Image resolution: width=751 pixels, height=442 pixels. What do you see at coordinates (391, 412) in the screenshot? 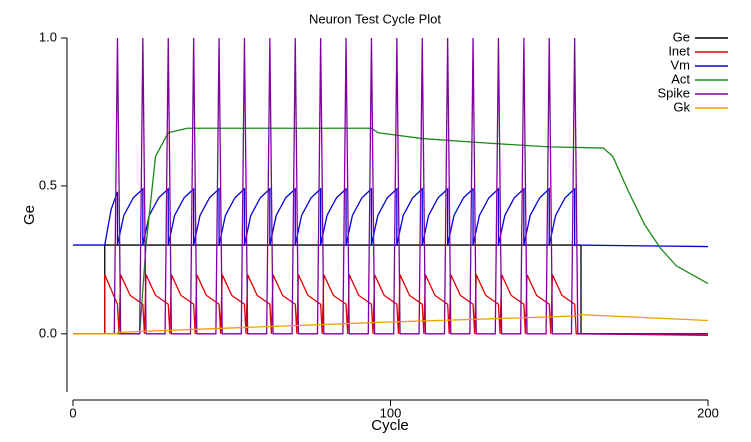
I see `x-tick-label: 100` at bounding box center [391, 412].